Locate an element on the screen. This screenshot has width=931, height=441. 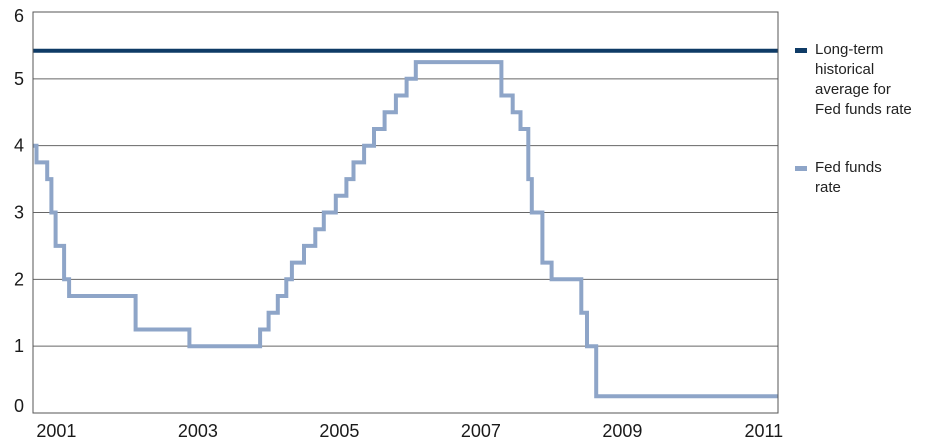
legend-label-long-term-average-line-3: average for is located at coordinates (853, 89).